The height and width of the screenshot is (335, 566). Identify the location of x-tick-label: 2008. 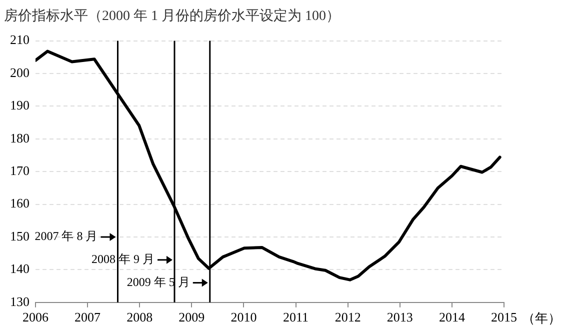
(139, 317).